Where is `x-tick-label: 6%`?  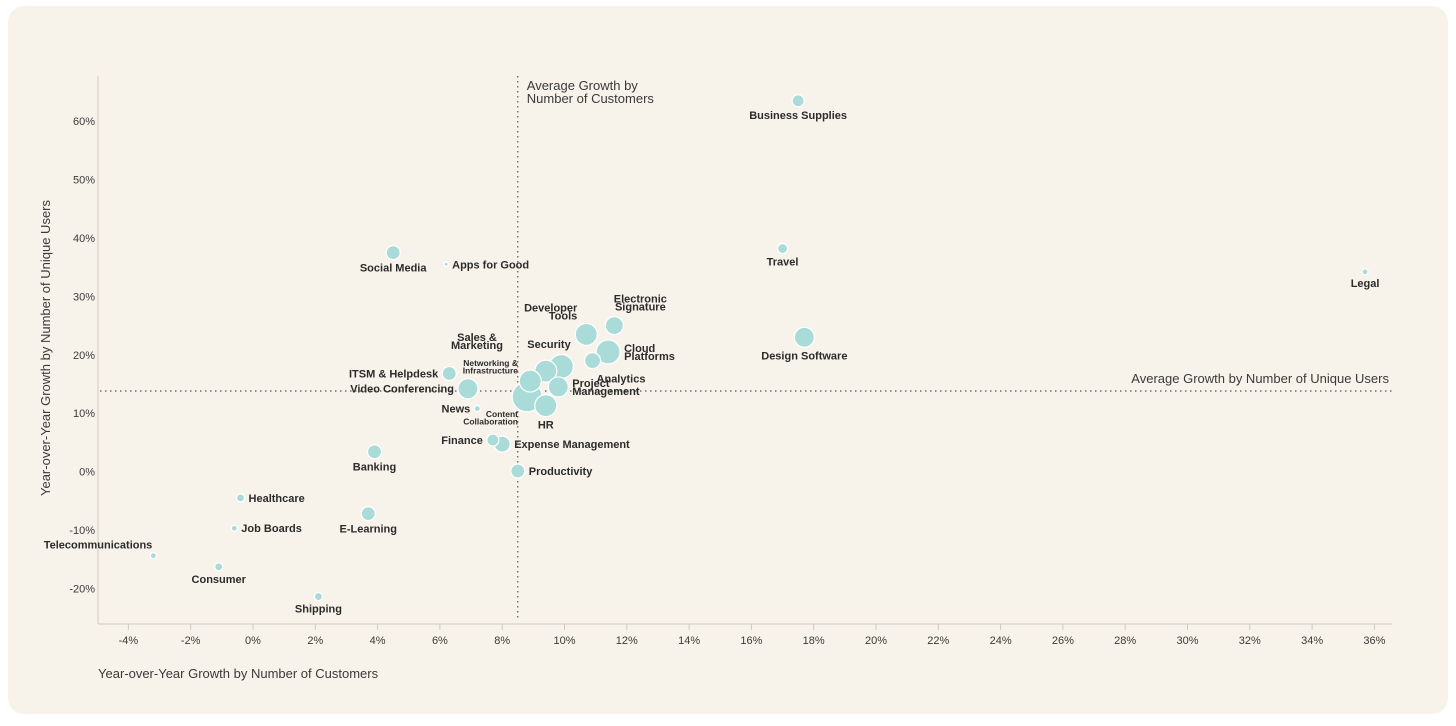 x-tick-label: 6% is located at coordinates (440, 641).